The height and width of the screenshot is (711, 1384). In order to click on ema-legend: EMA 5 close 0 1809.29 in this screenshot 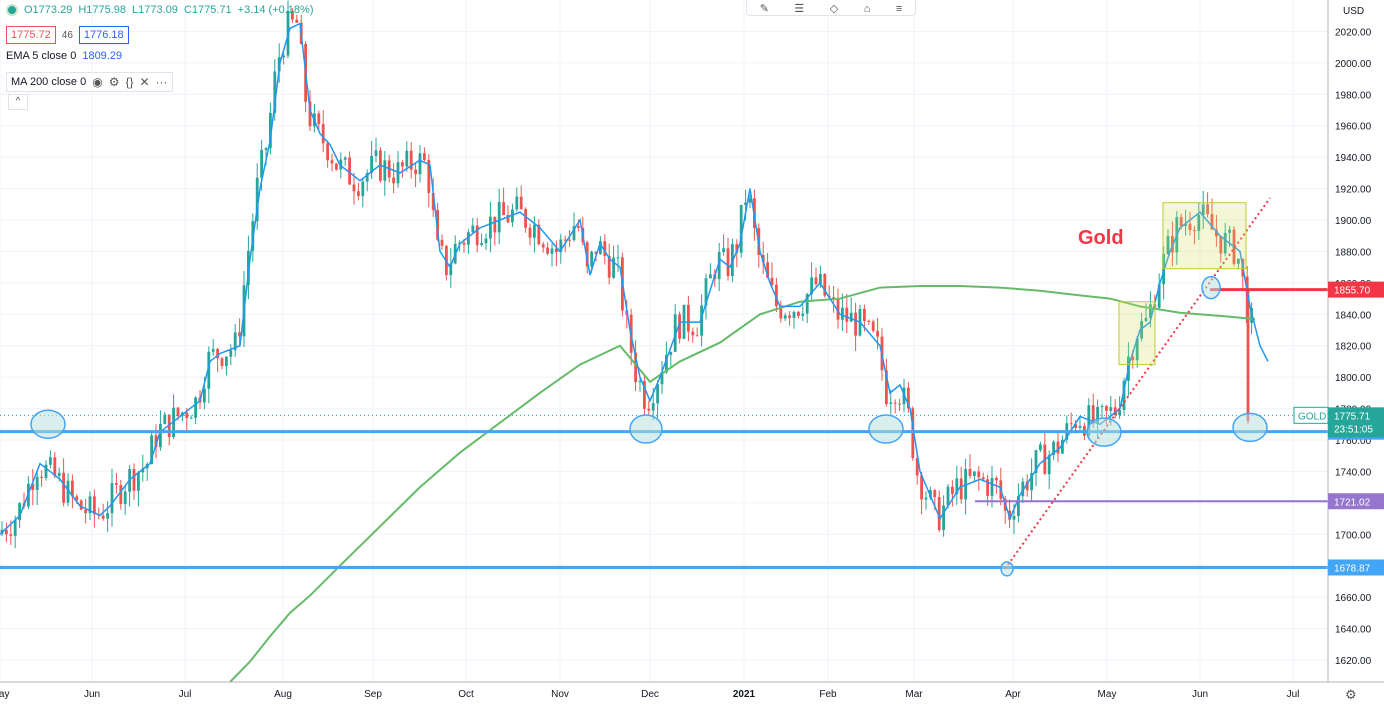, I will do `click(64, 56)`.